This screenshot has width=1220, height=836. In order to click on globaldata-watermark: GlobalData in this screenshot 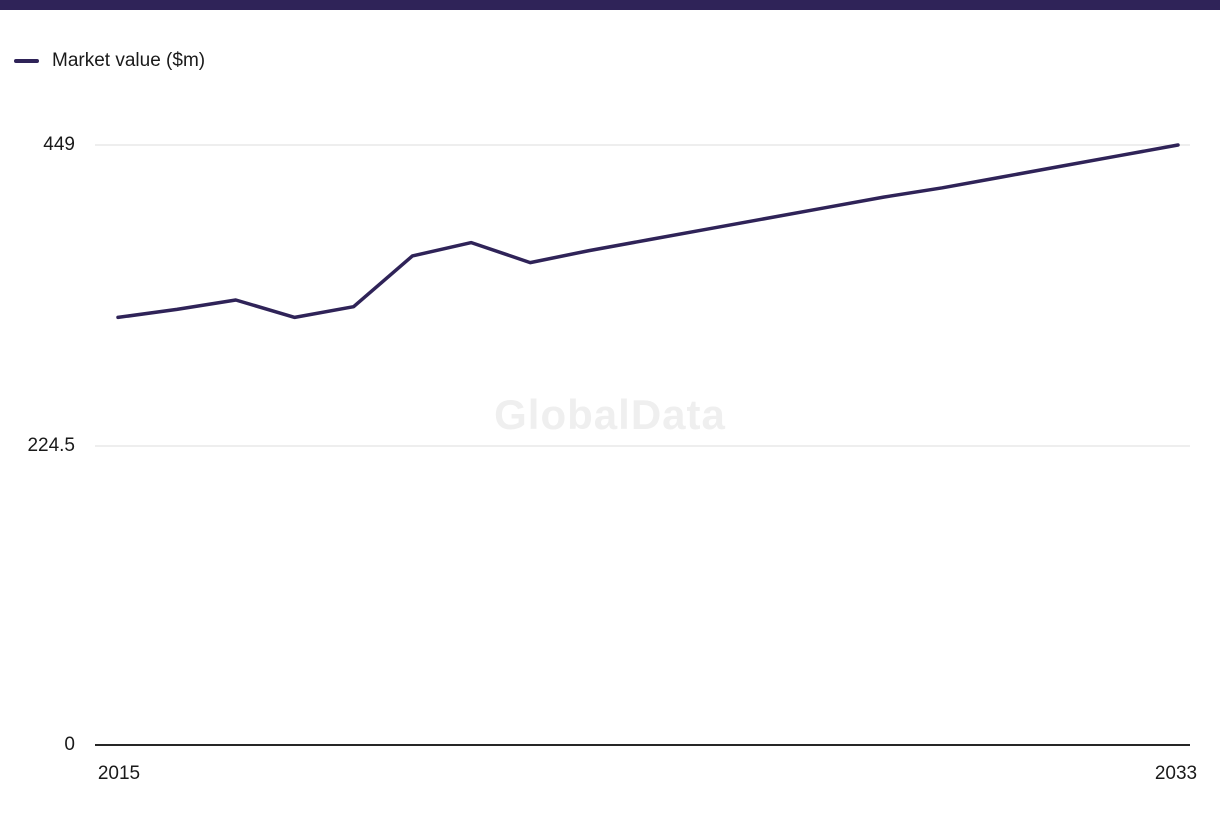, I will do `click(610, 414)`.